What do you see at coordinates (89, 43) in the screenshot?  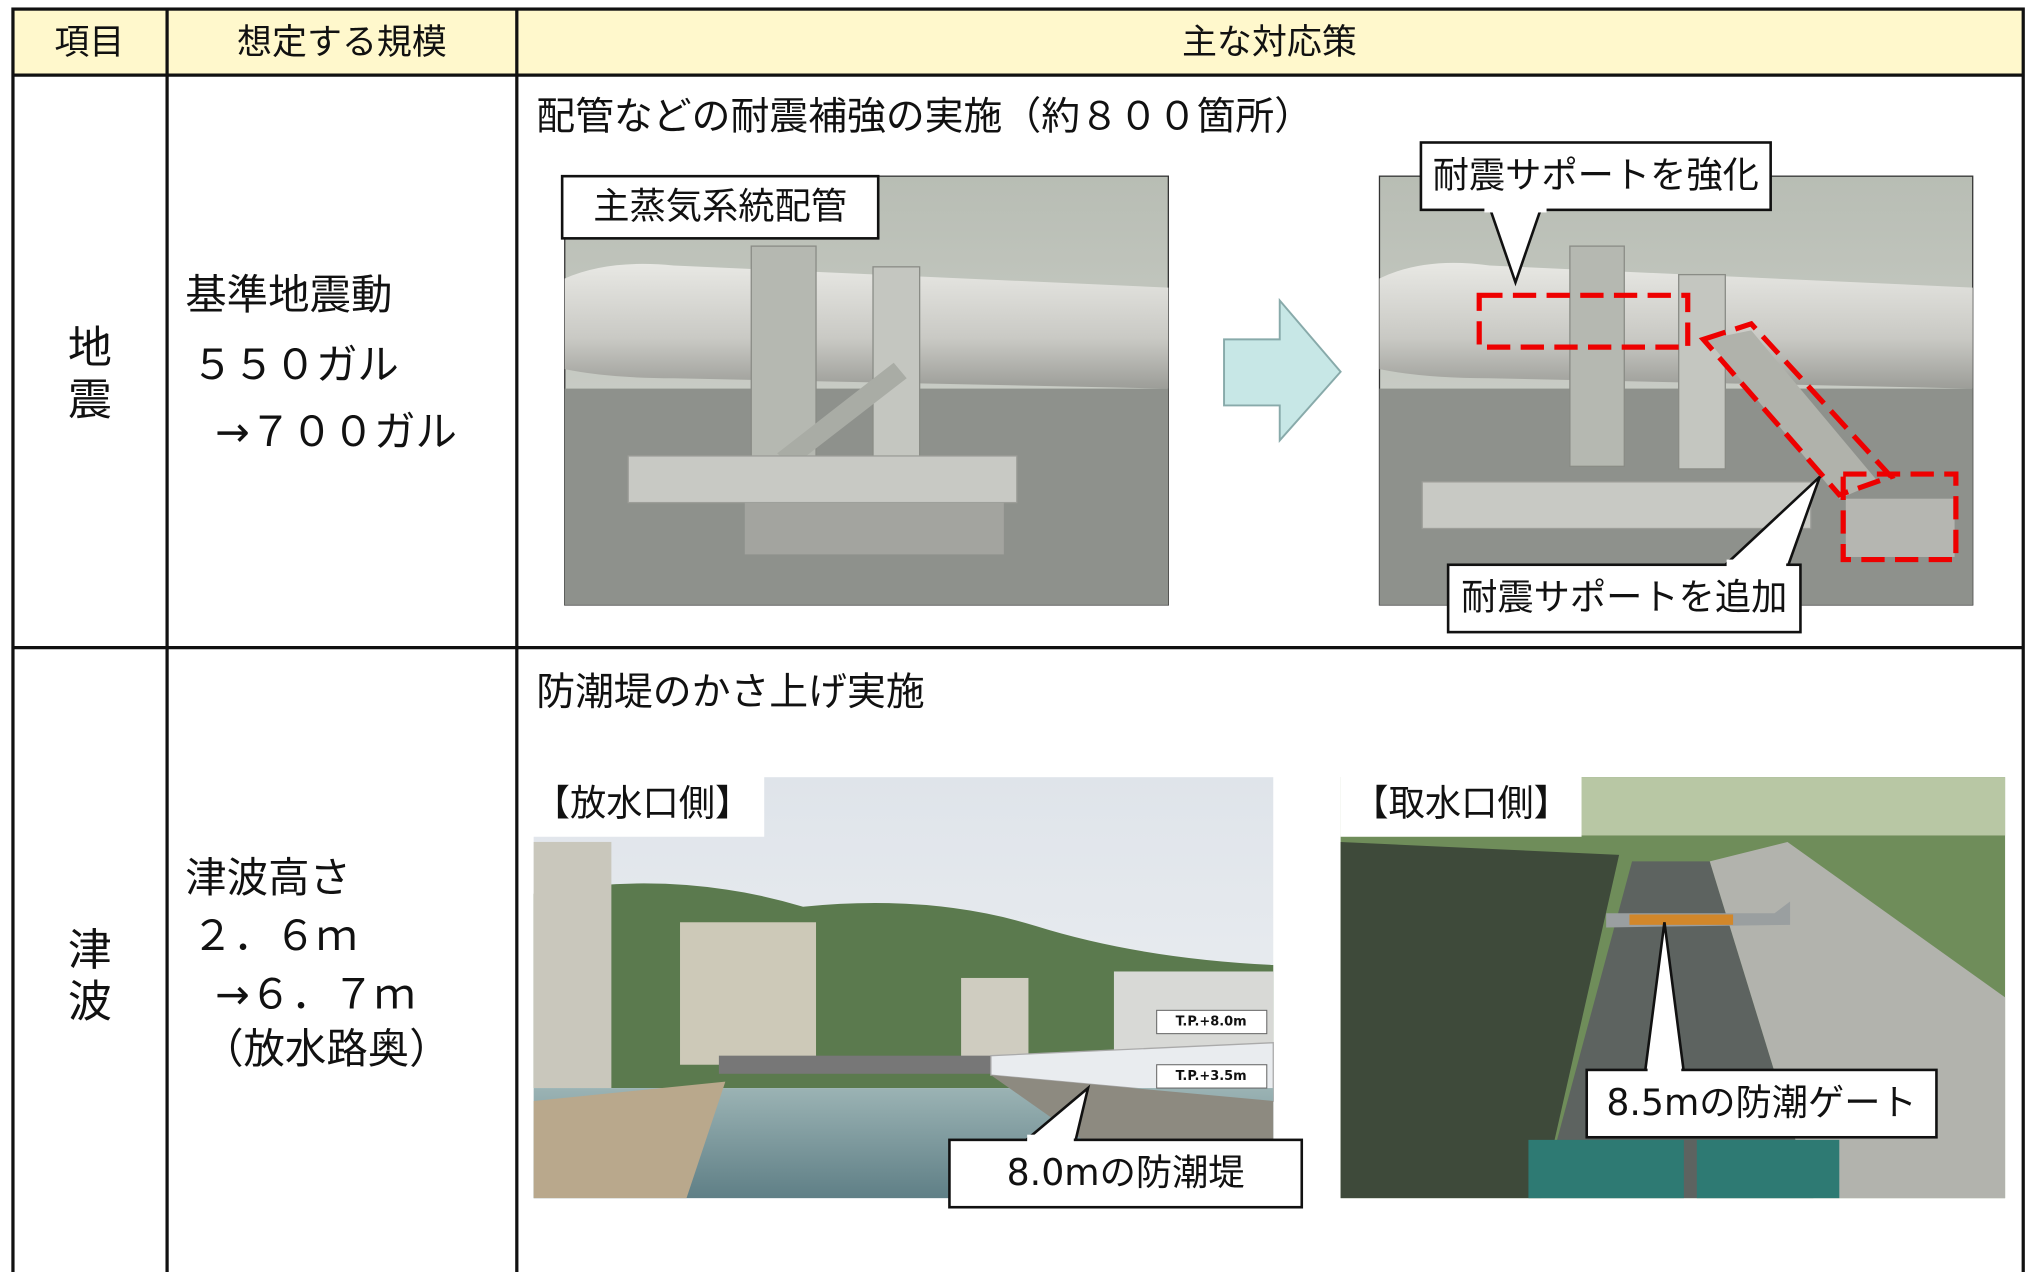 I see `header: 項目` at bounding box center [89, 43].